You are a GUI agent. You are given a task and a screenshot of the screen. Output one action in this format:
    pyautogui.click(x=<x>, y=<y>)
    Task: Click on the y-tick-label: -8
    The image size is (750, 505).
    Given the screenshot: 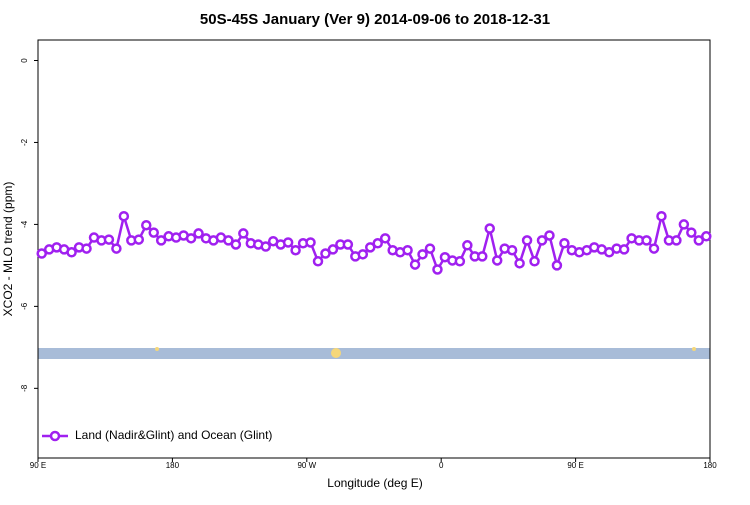 What is the action you would take?
    pyautogui.click(x=24, y=388)
    